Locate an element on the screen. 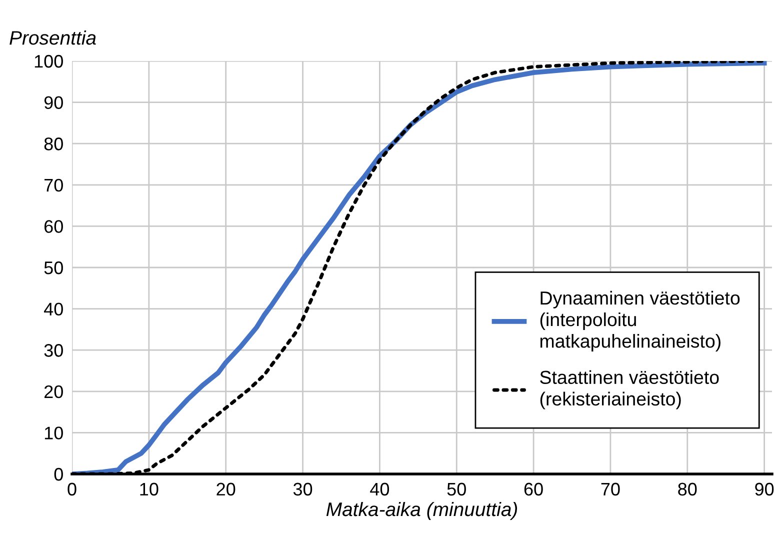  y-tick-label: 50 is located at coordinates (53, 267).